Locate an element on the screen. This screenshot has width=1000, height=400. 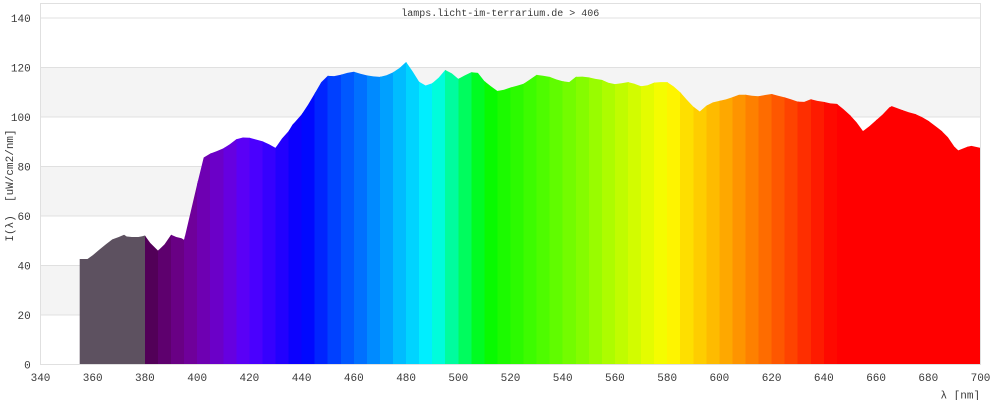
svg-text: 500 is located at coordinates (458, 379).